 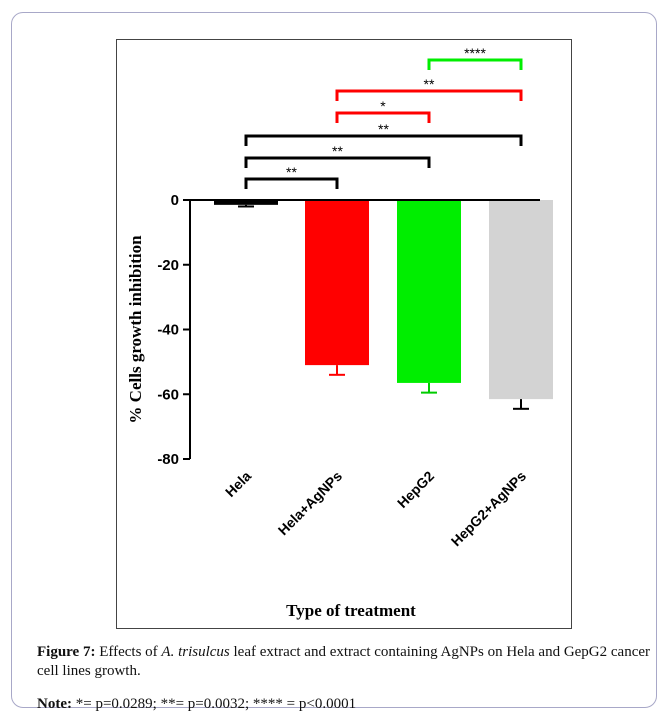 I want to click on x-tick-label-1: Hela+AgNPs, so click(x=310, y=503).